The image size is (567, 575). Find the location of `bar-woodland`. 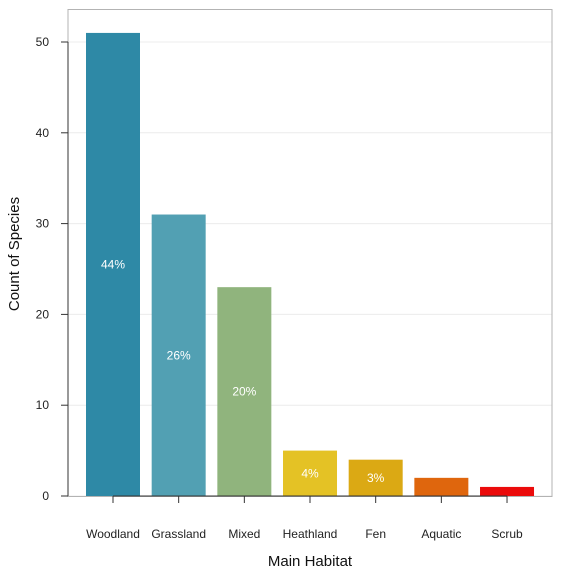

bar-woodland is located at coordinates (113, 264).